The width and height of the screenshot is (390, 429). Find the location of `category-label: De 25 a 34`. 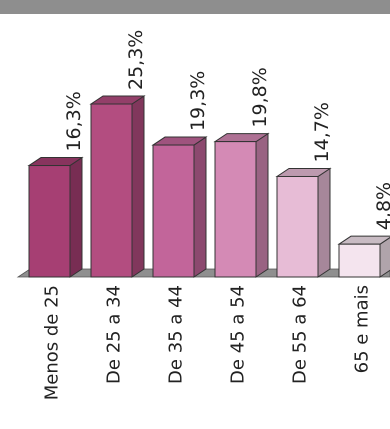

category-label: De 25 a 34 is located at coordinates (114, 334).